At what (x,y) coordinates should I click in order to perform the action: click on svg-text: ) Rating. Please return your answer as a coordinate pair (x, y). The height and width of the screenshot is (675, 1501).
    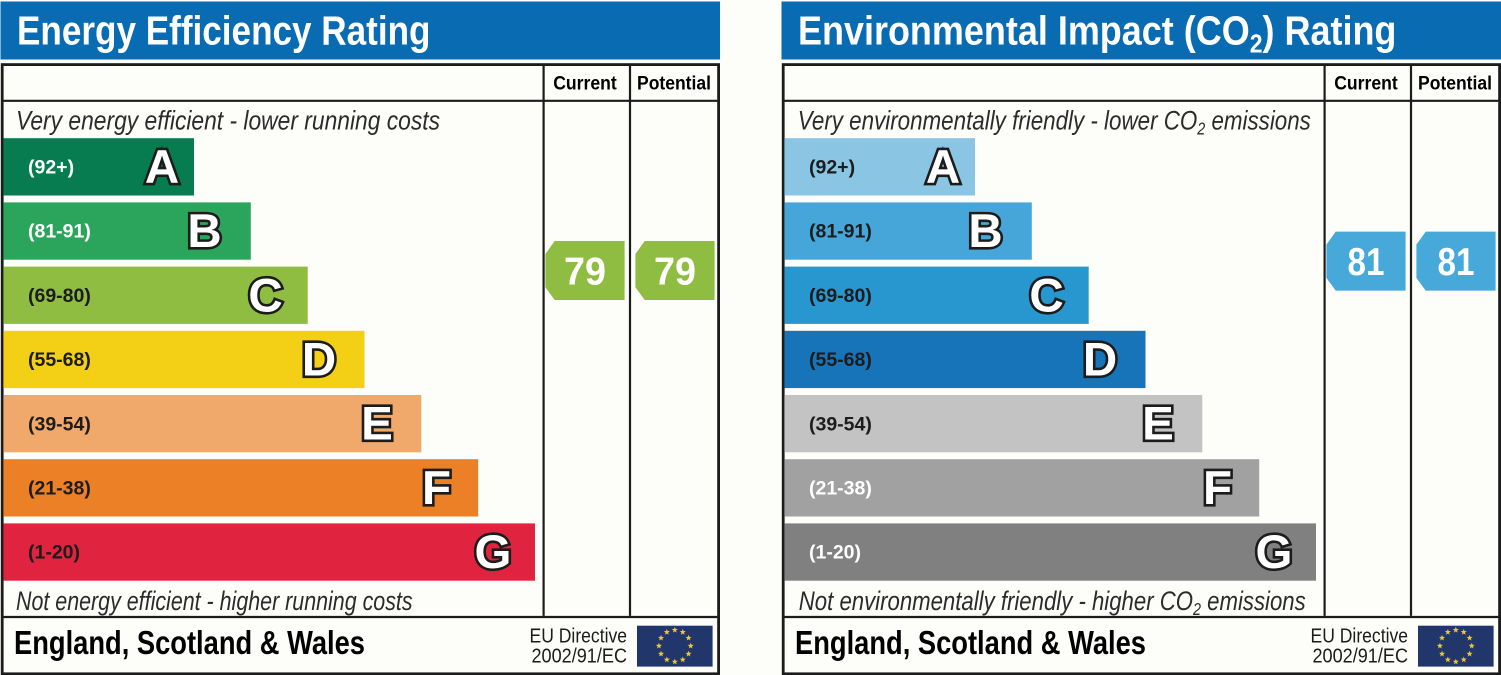
    Looking at the image, I should click on (1330, 31).